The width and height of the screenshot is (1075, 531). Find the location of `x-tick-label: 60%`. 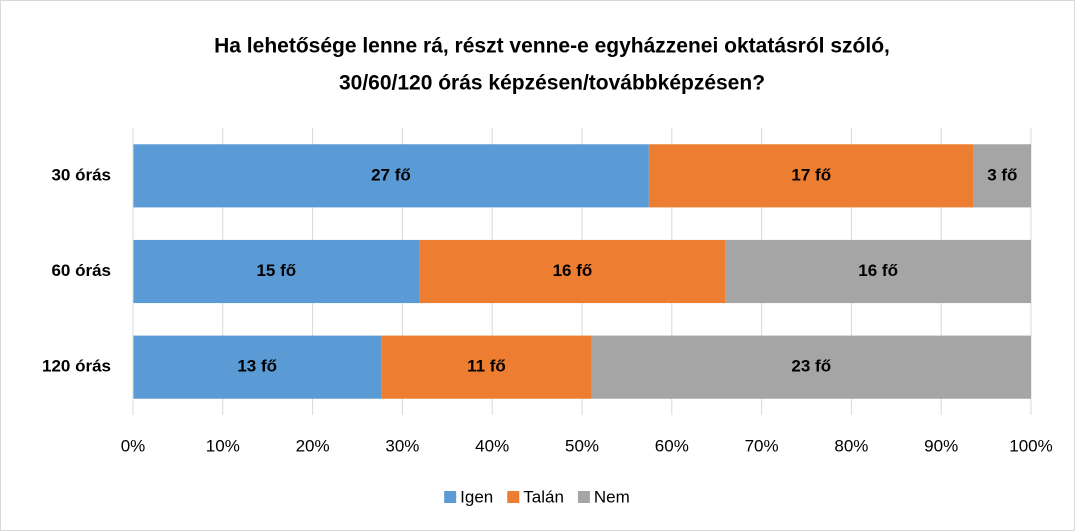

x-tick-label: 60% is located at coordinates (672, 445).